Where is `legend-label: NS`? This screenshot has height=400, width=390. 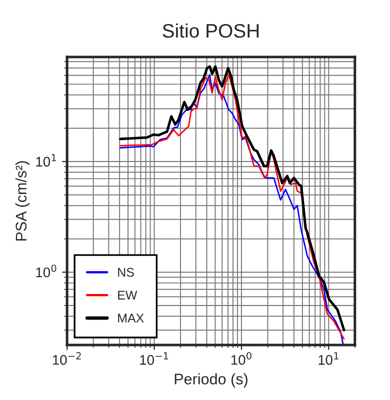 legend-label: NS is located at coordinates (126, 272).